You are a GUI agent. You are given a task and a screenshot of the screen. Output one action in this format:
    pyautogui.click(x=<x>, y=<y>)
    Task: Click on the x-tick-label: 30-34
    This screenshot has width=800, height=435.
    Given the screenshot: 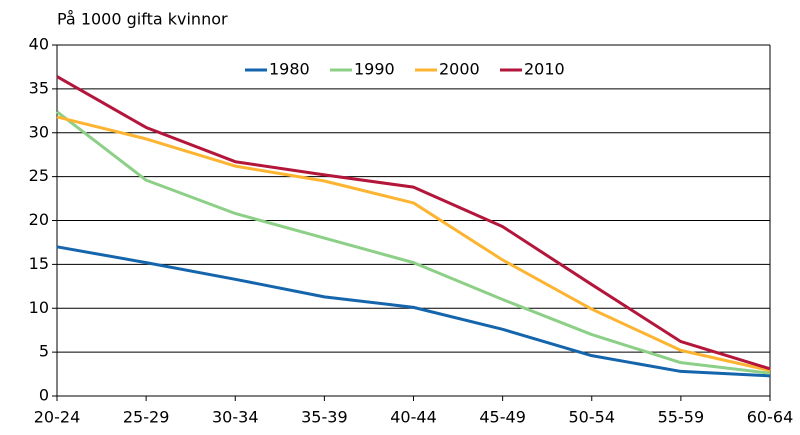 What is the action you would take?
    pyautogui.click(x=235, y=417)
    